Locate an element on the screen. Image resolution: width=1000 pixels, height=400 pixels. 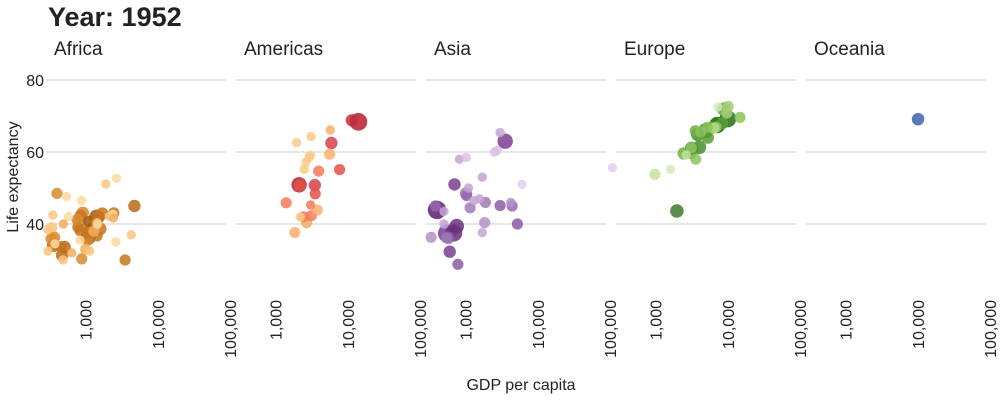
y-tick-label: 80 is located at coordinates (35, 81).